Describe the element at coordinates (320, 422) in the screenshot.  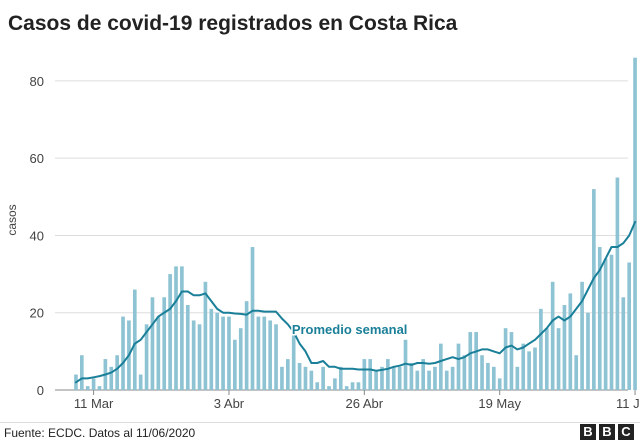
I see `footer-divider` at that location.